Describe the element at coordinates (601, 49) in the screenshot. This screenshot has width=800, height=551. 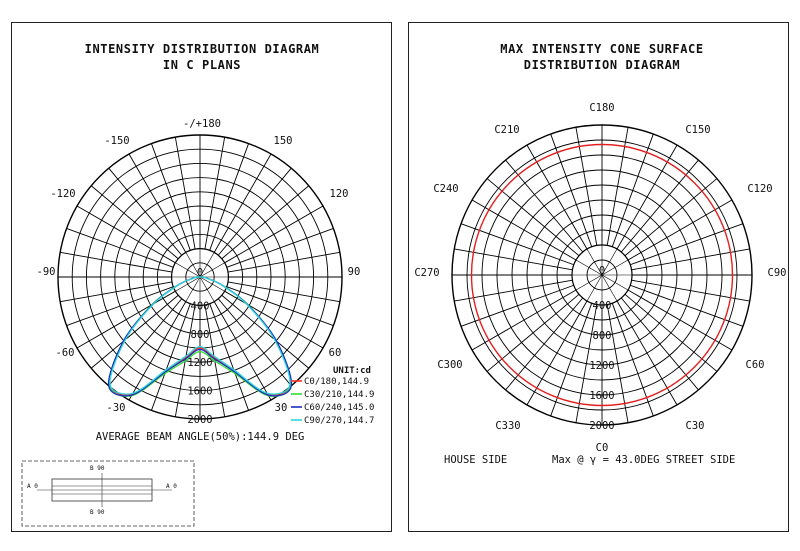
I see `right-title-line1: MAX INTENSITY CONE SURFACE` at that location.